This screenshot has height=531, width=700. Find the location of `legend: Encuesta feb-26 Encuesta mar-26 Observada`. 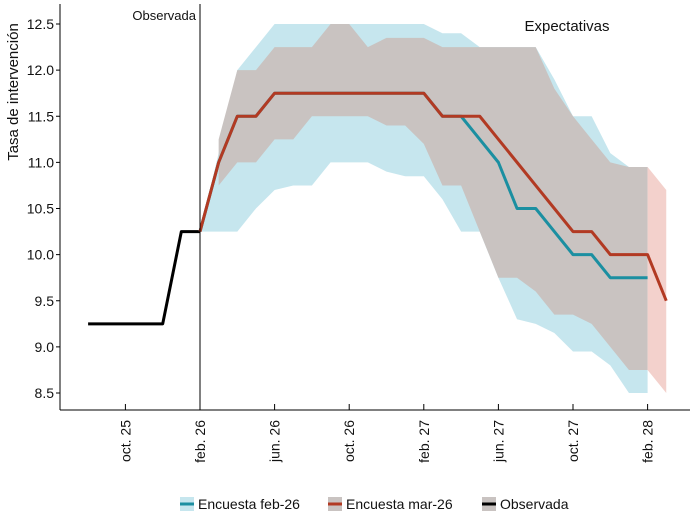

legend: Encuesta feb-26 Encuesta mar-26 Observada is located at coordinates (374, 504).